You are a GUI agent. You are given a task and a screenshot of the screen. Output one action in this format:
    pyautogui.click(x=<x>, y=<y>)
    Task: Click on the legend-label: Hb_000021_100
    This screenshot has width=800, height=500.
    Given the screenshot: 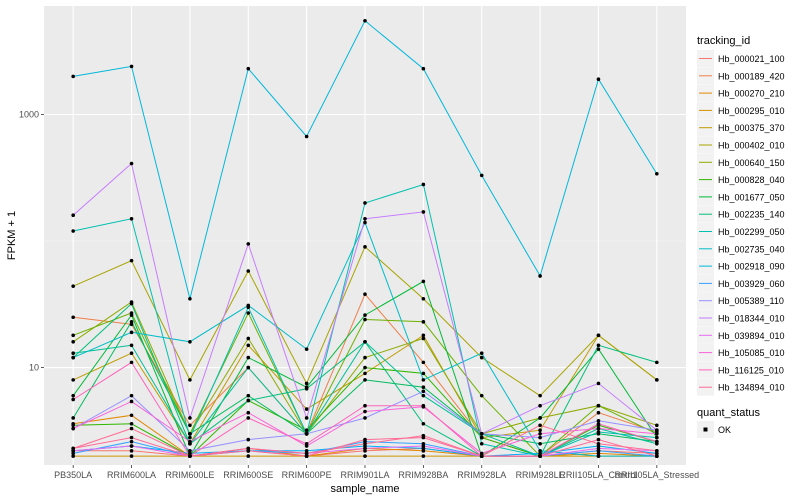 What is the action you would take?
    pyautogui.click(x=751, y=59)
    